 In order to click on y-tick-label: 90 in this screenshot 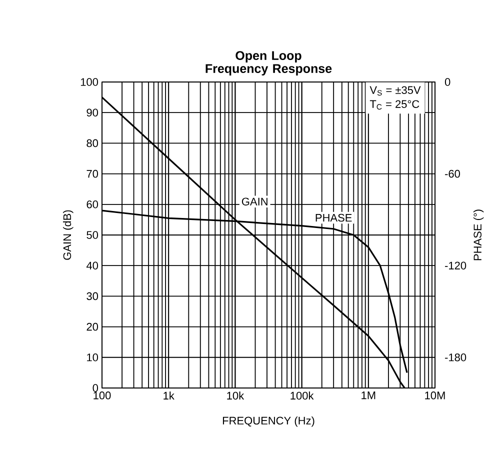, I will do `click(92, 112)`.